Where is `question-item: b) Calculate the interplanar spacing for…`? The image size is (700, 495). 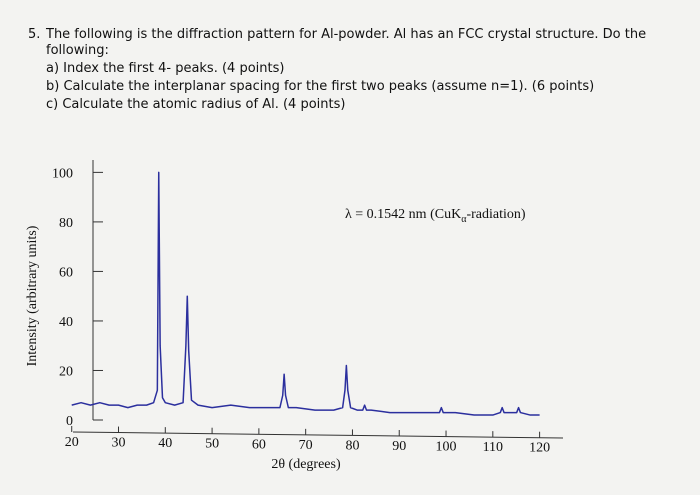 question-item: b) Calculate the interplanar spacing for… is located at coordinates (320, 86).